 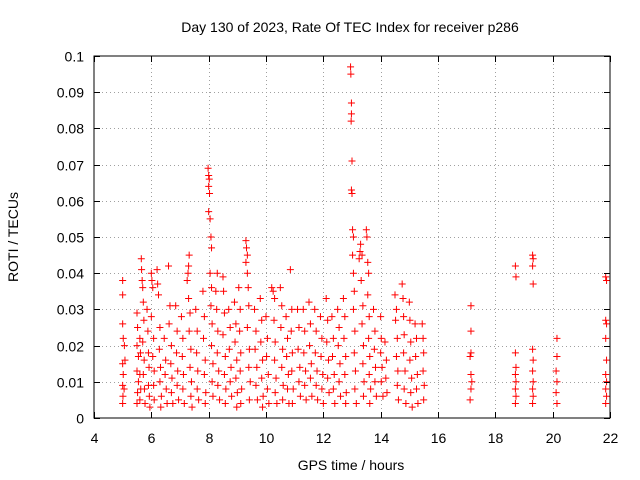 I want to click on y-tick-label: 0, so click(x=80, y=419).